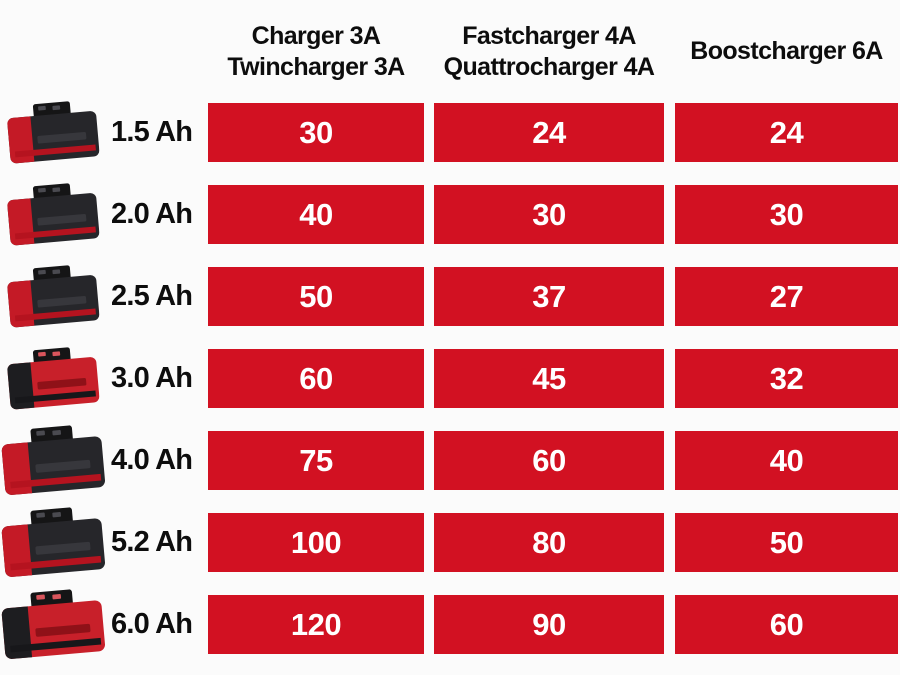  I want to click on row-label-area: 1.5 Ah, so click(104, 132).